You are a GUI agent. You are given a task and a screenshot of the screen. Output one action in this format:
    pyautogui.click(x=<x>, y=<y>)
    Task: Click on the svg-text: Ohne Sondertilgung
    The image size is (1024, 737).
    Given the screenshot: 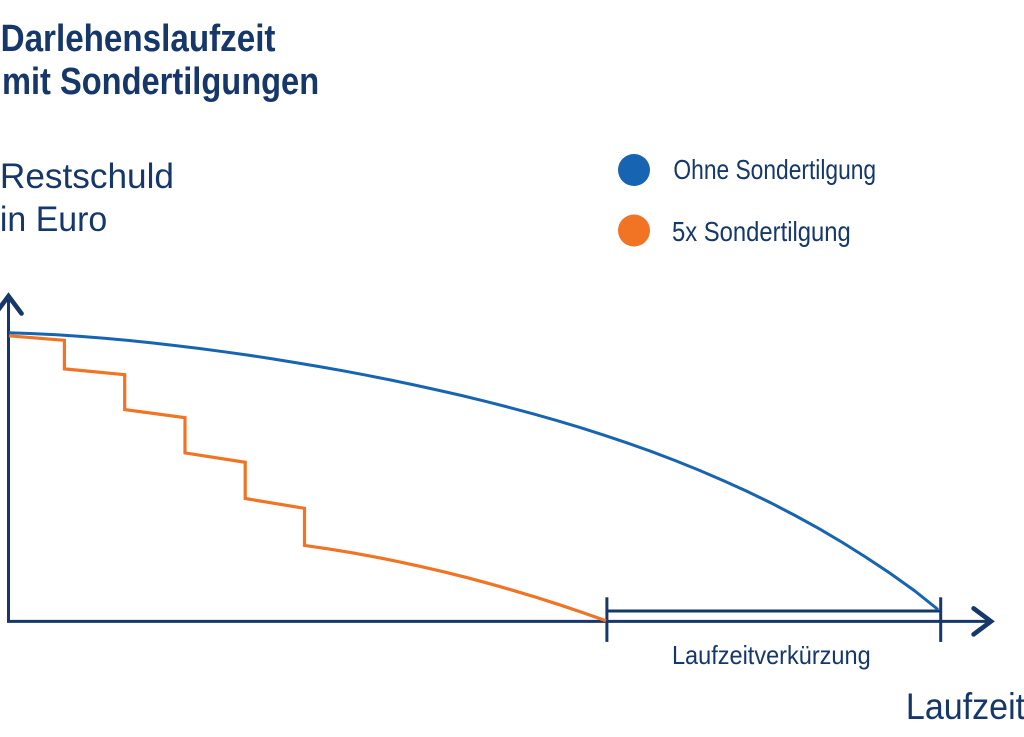 What is the action you would take?
    pyautogui.click(x=774, y=170)
    